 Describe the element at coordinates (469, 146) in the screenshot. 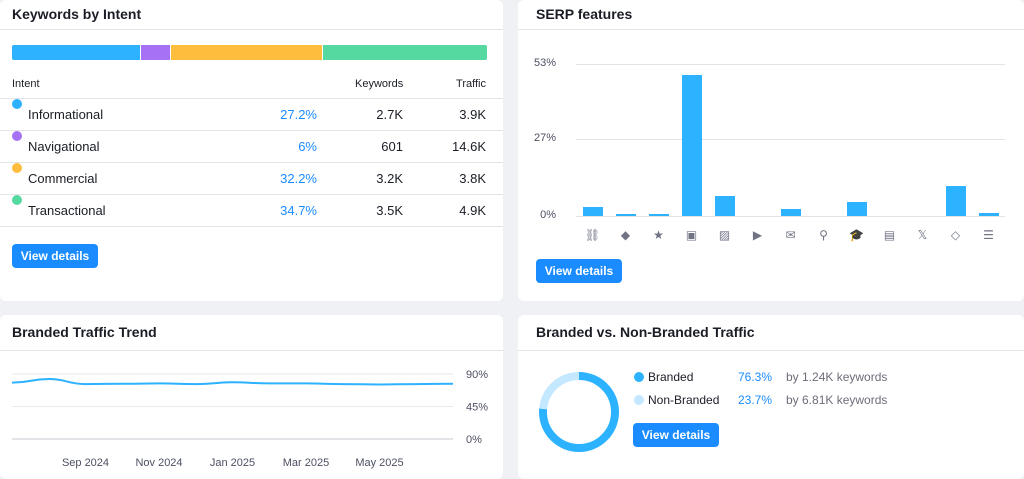

I see `intent-traffic: 14.6K` at that location.